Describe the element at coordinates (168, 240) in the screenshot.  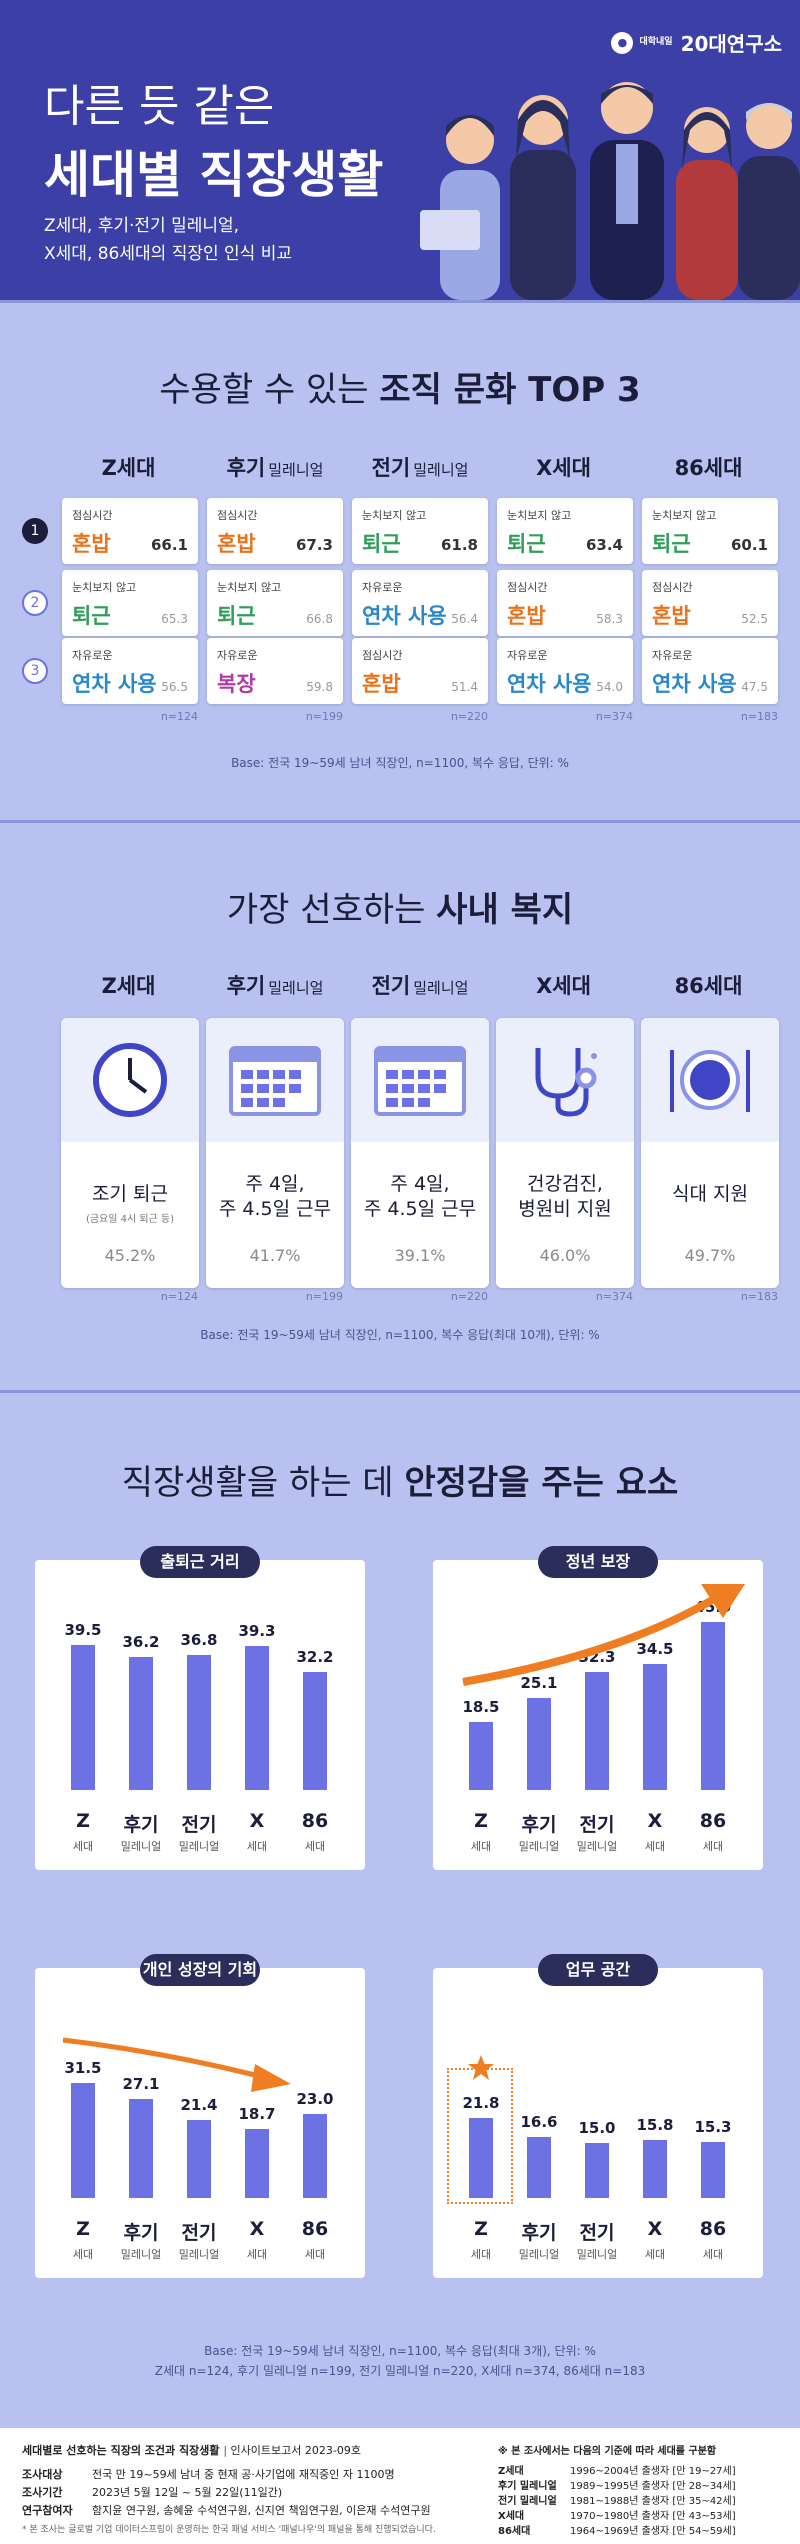
I see `hero-subtitle: Z세대, 후기·전기 밀레니얼, X세대, 86세대의 직장인 인식 비교` at that location.